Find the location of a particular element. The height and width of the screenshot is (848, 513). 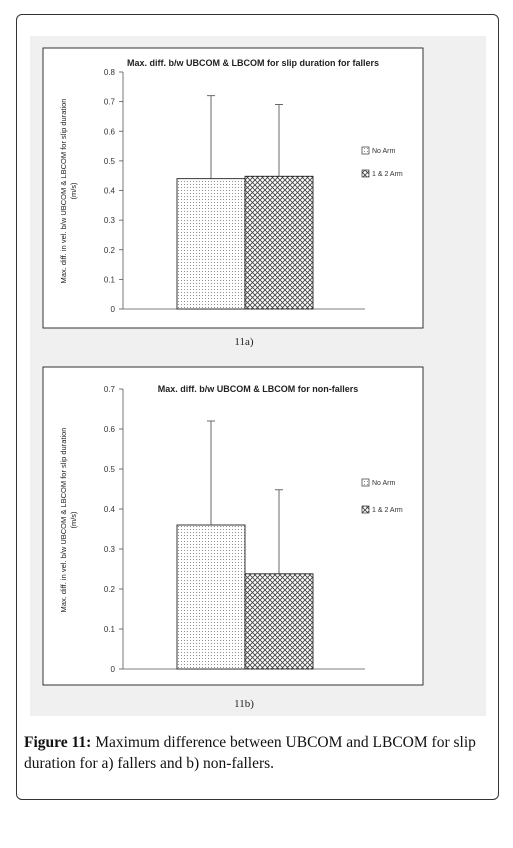

bars-b is located at coordinates (245, 545).